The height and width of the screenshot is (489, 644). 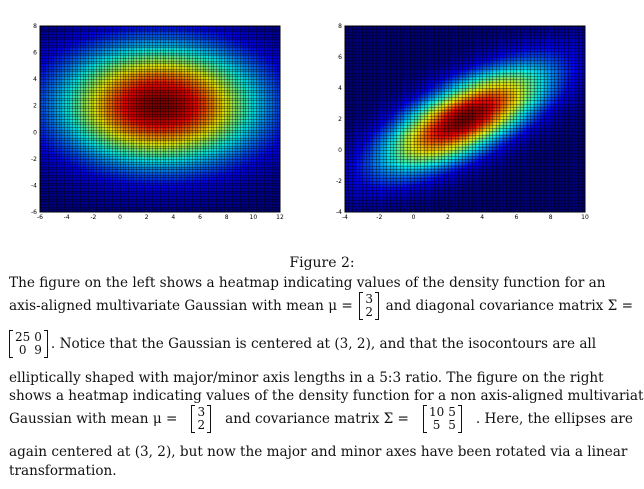 I want to click on heatmap-left-canvas, so click(x=160, y=119).